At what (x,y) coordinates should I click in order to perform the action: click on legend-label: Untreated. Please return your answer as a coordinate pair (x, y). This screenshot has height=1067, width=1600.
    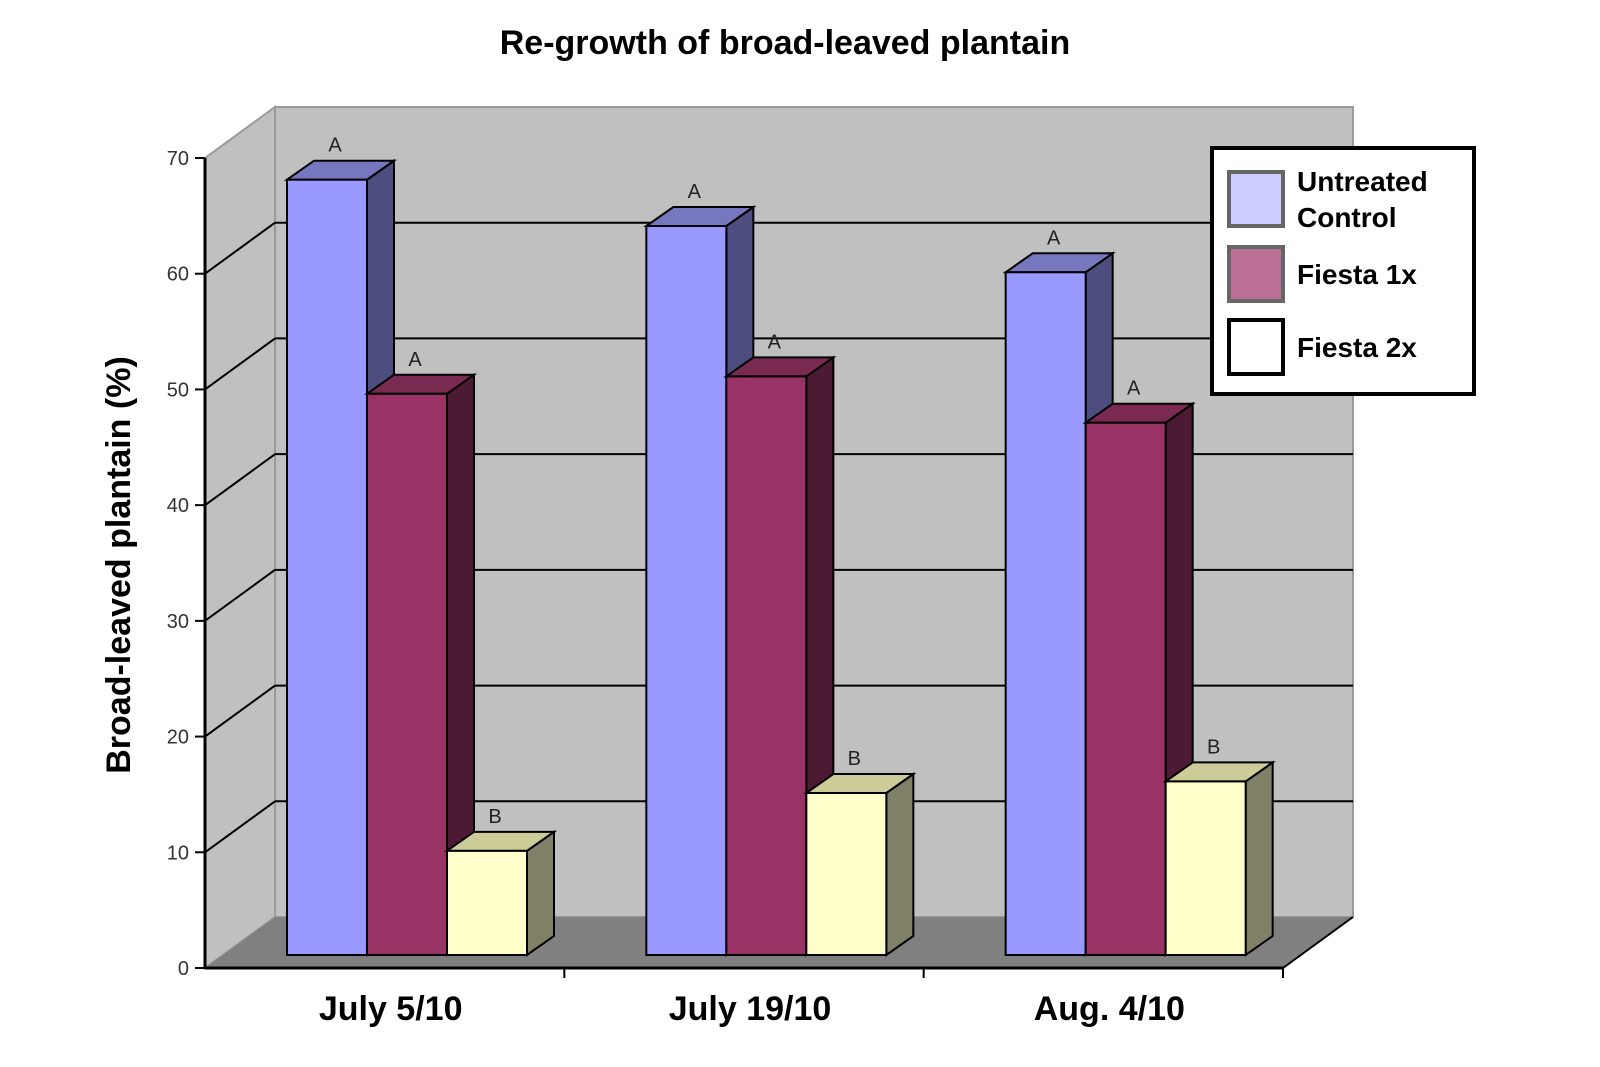
    Looking at the image, I should click on (1362, 181).